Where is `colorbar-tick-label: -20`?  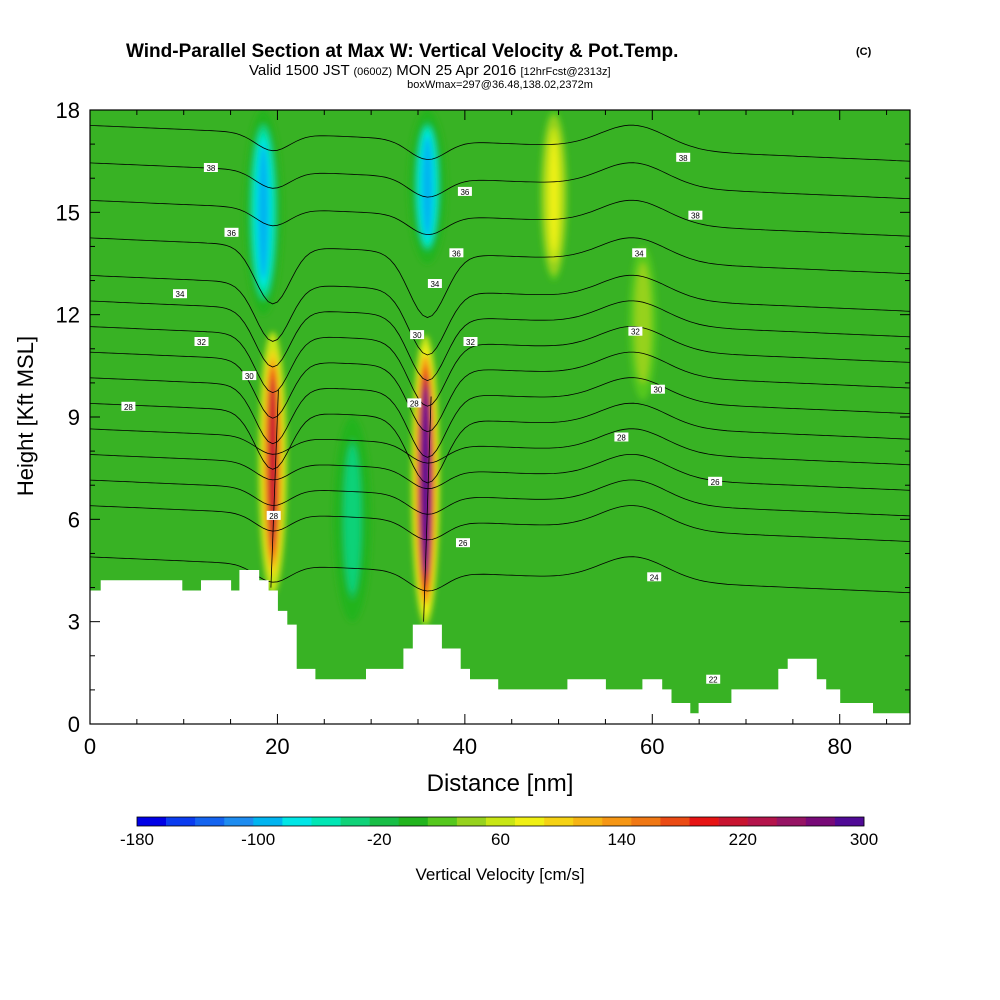
colorbar-tick-label: -20 is located at coordinates (379, 839).